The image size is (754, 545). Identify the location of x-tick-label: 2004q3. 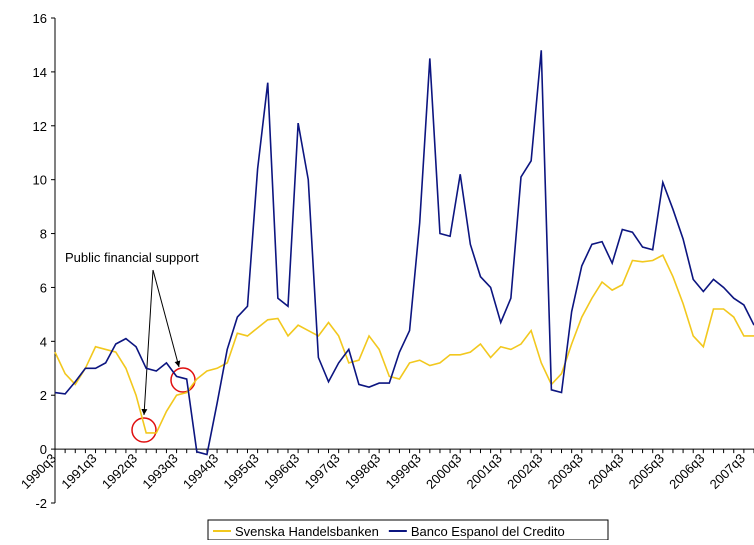
(605, 471).